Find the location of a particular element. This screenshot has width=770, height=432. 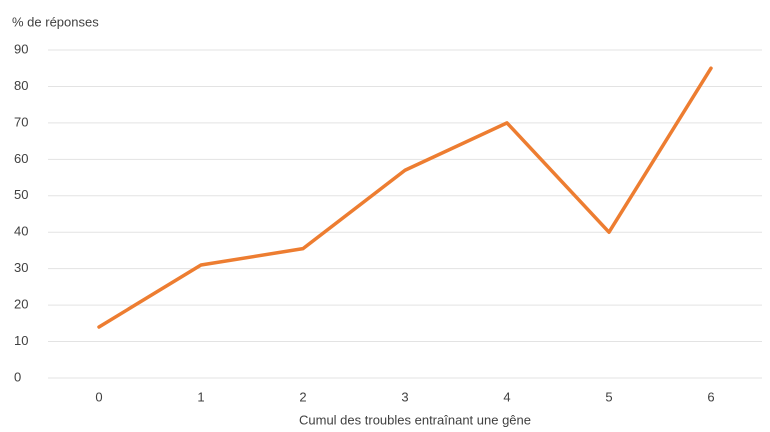

x-tick-label: 2 is located at coordinates (302, 396).